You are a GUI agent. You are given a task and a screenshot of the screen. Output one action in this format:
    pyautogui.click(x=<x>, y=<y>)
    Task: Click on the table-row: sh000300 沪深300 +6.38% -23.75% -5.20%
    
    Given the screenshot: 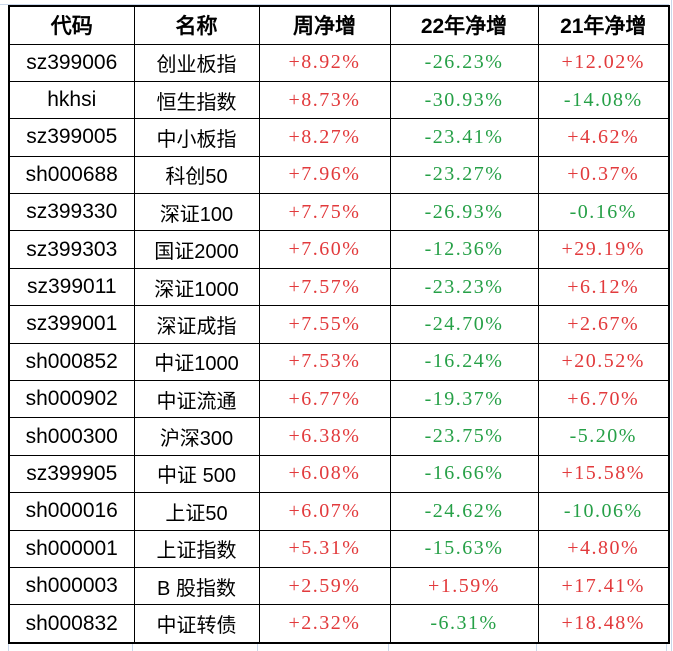 What is the action you would take?
    pyautogui.click(x=339, y=436)
    